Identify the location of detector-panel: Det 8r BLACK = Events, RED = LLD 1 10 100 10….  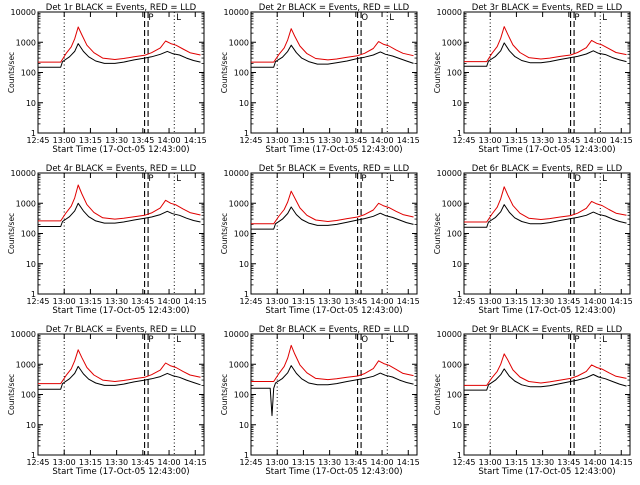
(320, 401).